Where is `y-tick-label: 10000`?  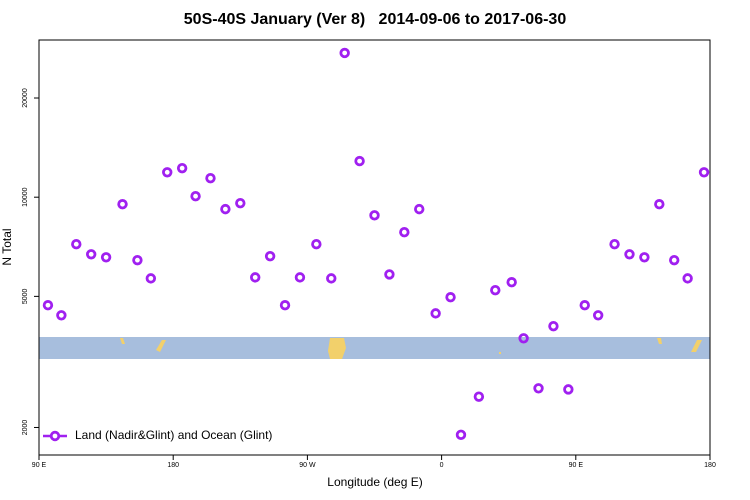 y-tick-label: 10000 is located at coordinates (25, 197).